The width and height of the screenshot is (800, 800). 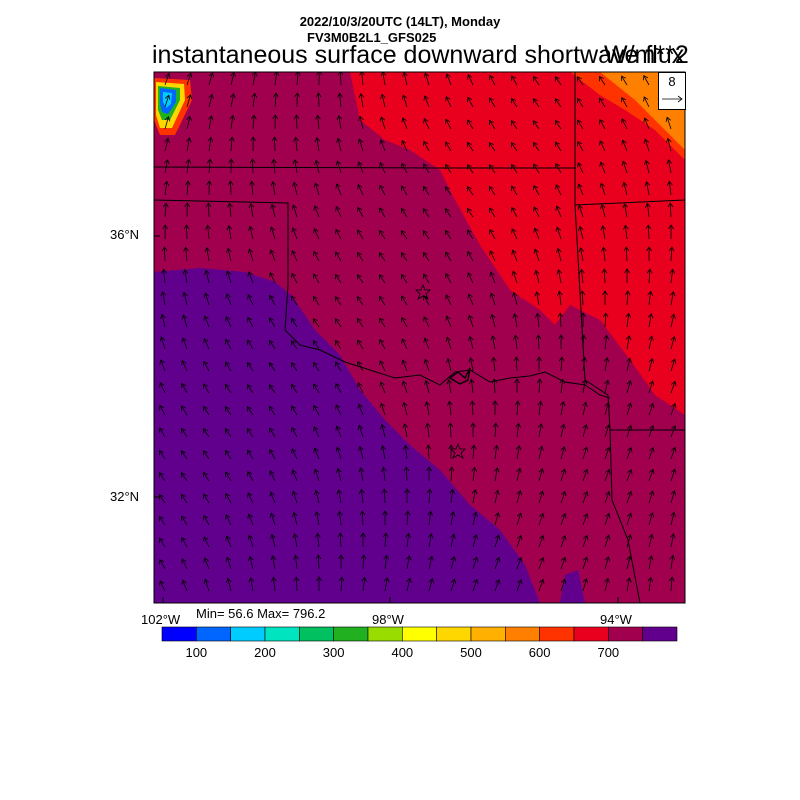 I want to click on state-border-east, so click(x=629, y=139).